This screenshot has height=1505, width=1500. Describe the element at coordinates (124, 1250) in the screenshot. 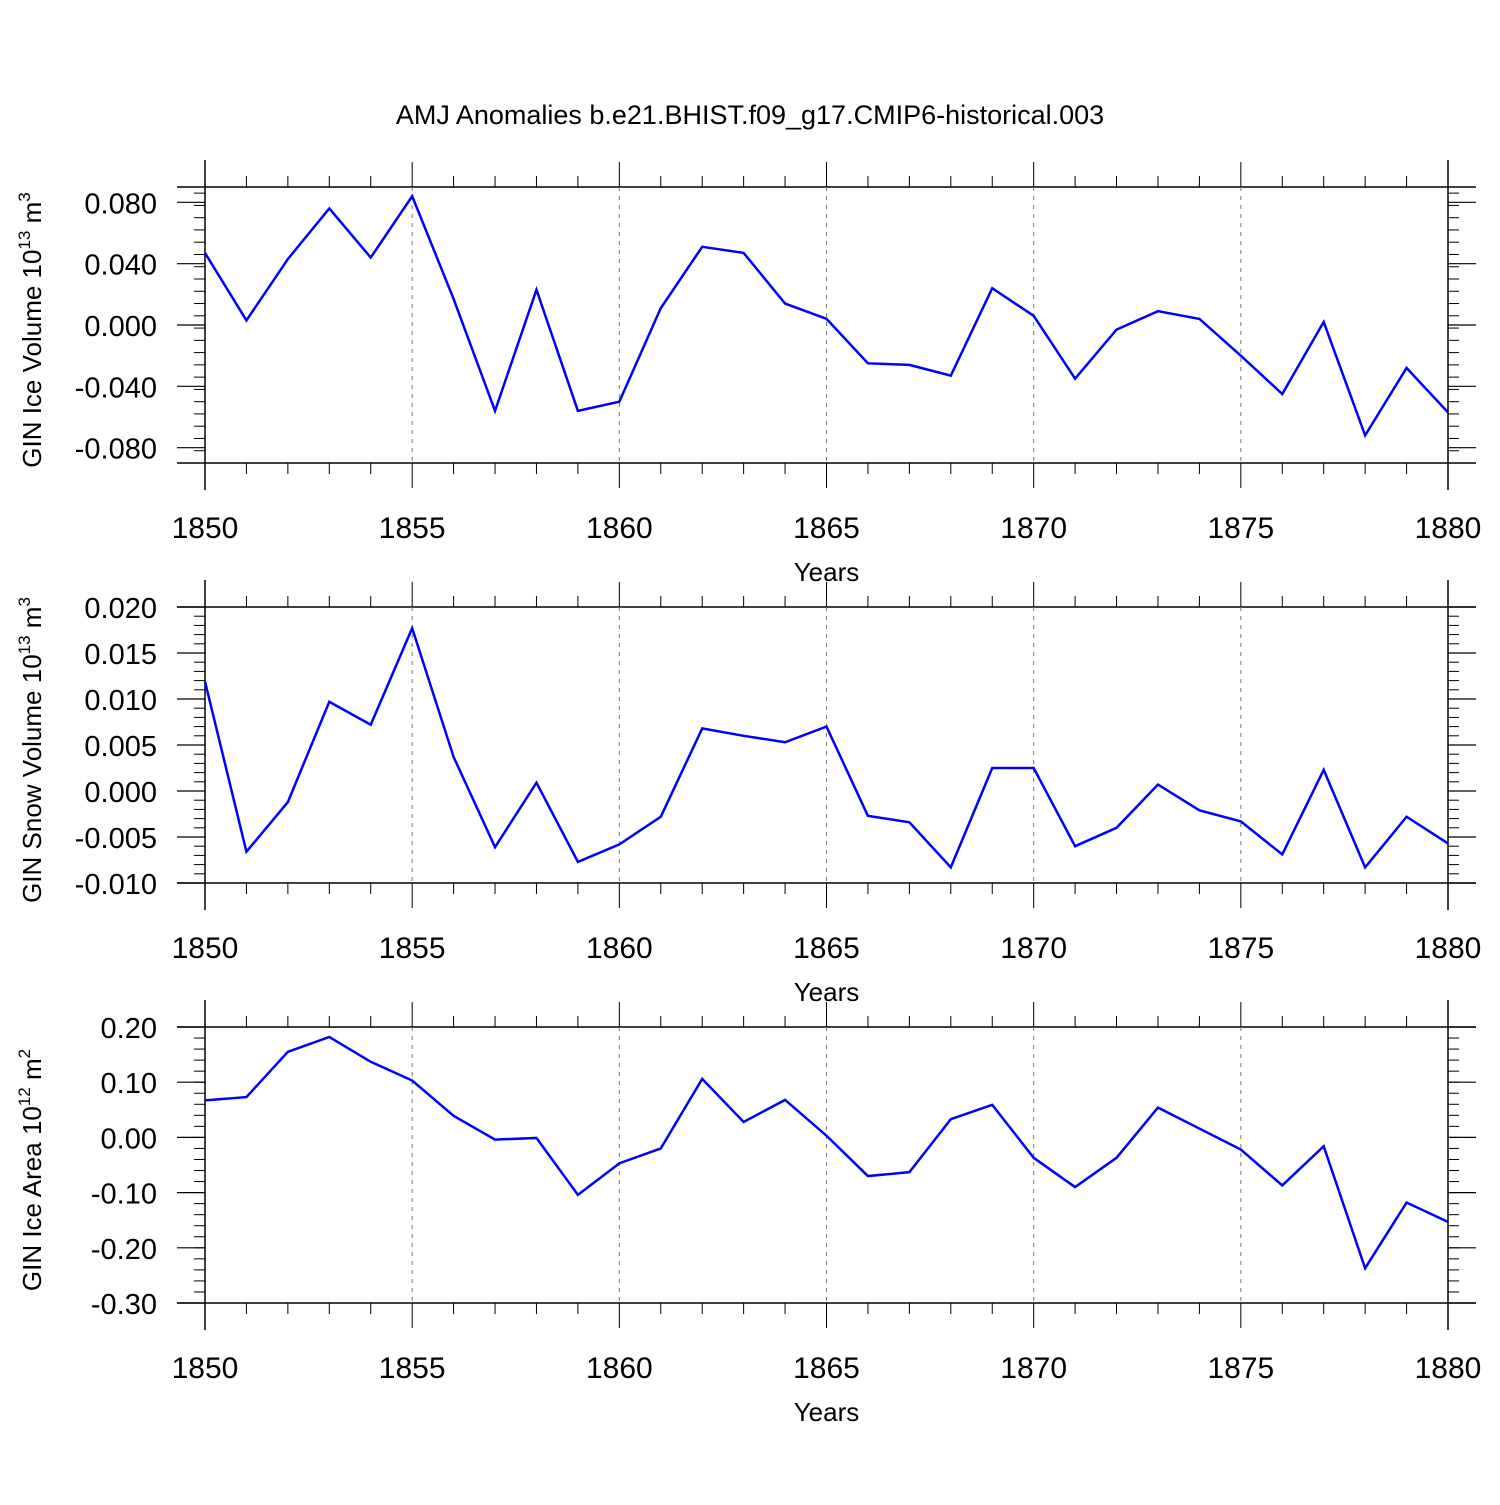

I see `y-tick-label: -0.20` at that location.